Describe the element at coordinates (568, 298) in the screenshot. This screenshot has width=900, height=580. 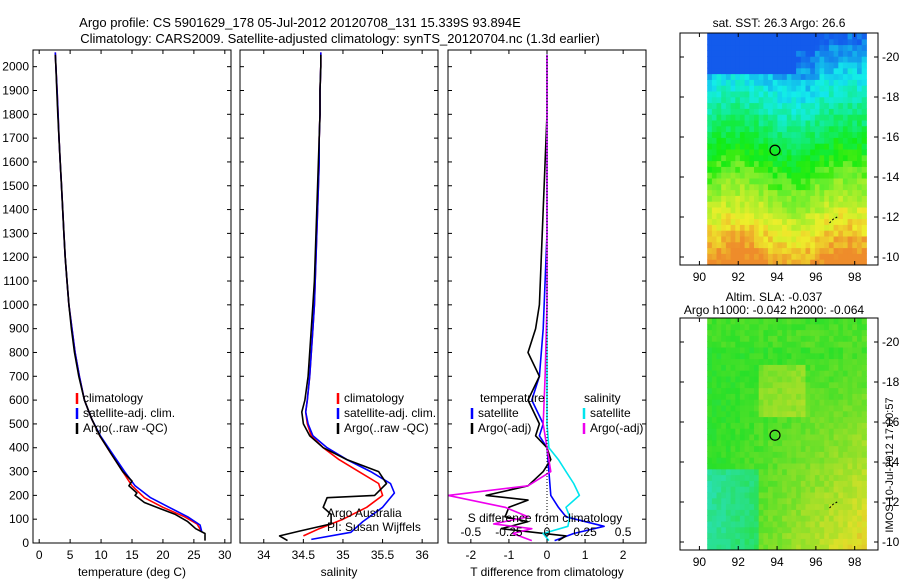
I see `difference-series-line` at that location.